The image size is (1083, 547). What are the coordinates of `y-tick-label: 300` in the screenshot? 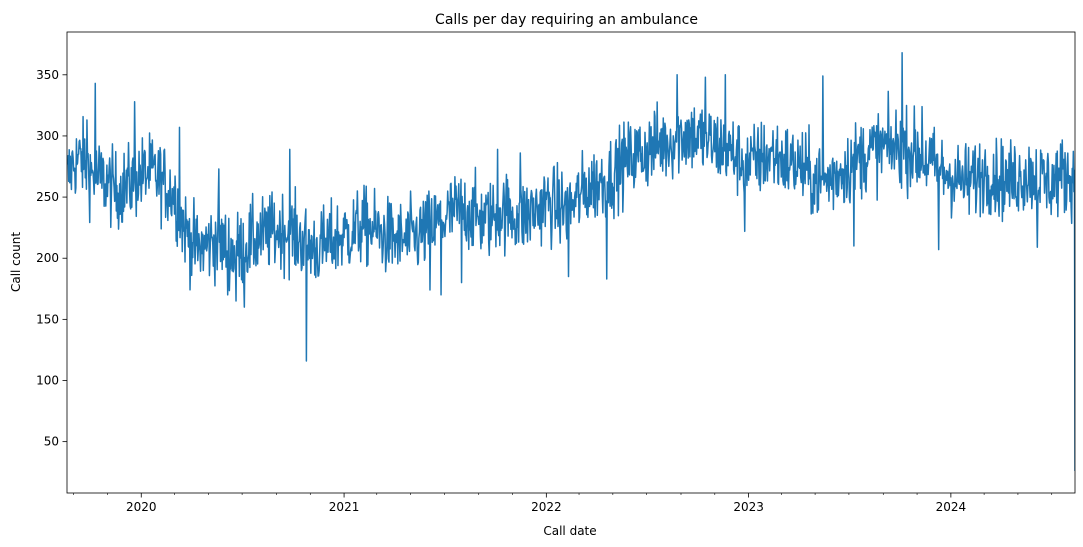 It's located at (47, 136).